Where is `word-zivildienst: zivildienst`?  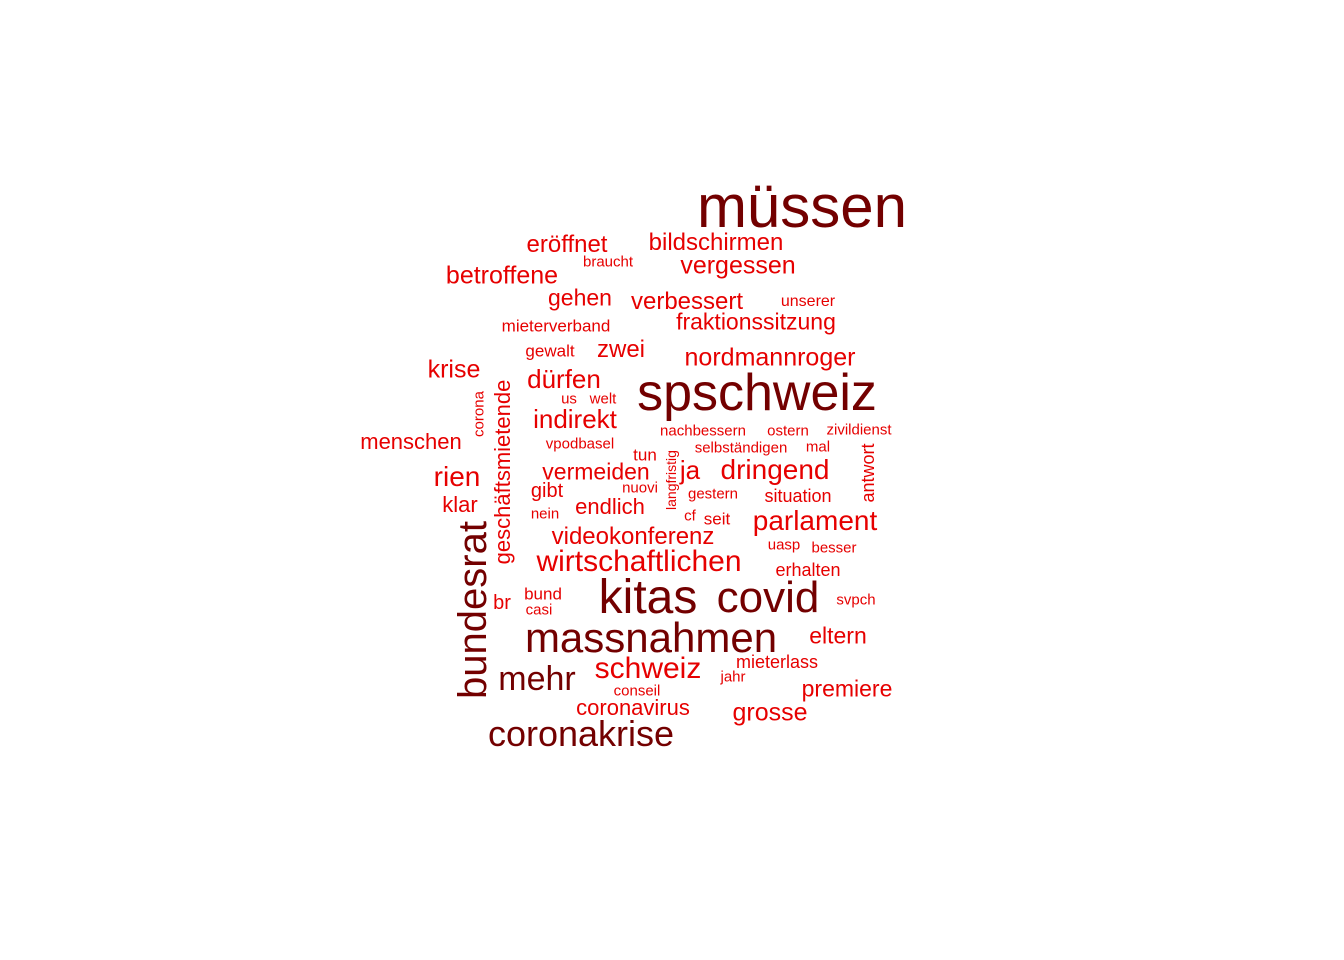
word-zivildienst: zivildienst is located at coordinates (859, 430).